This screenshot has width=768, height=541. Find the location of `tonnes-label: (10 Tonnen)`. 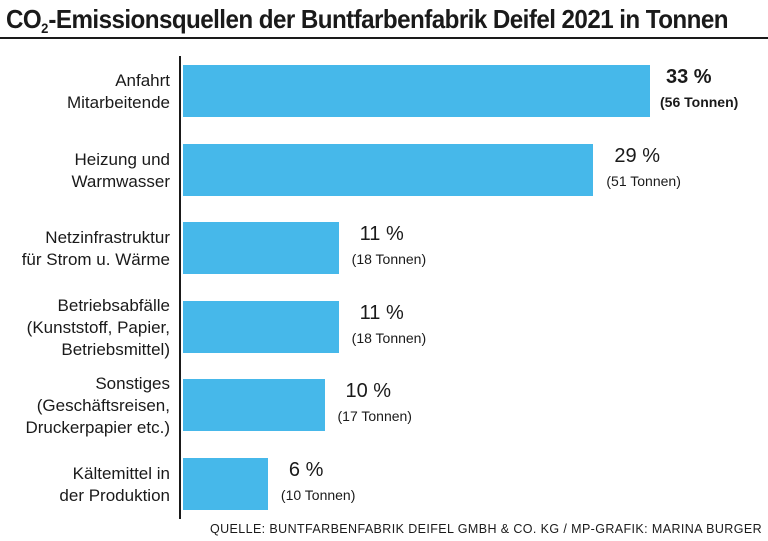

tonnes-label: (10 Tonnen) is located at coordinates (318, 494).